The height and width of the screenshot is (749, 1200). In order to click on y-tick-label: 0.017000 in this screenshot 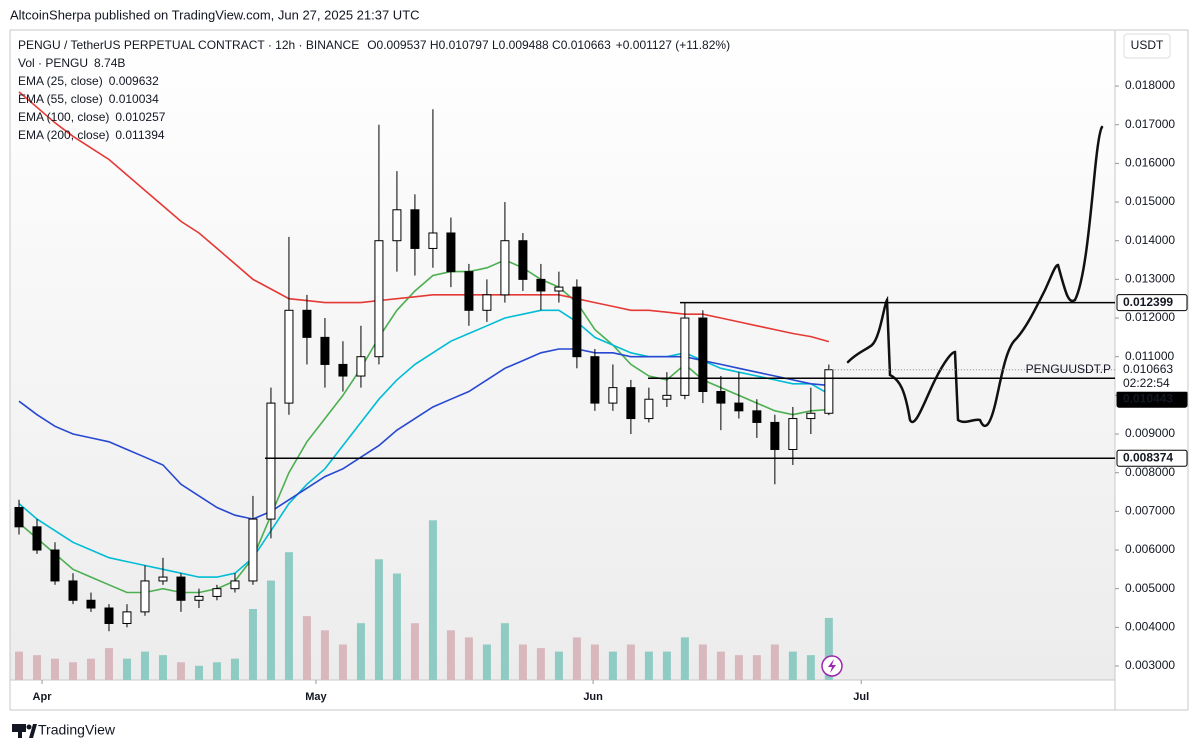, I will do `click(1150, 124)`.